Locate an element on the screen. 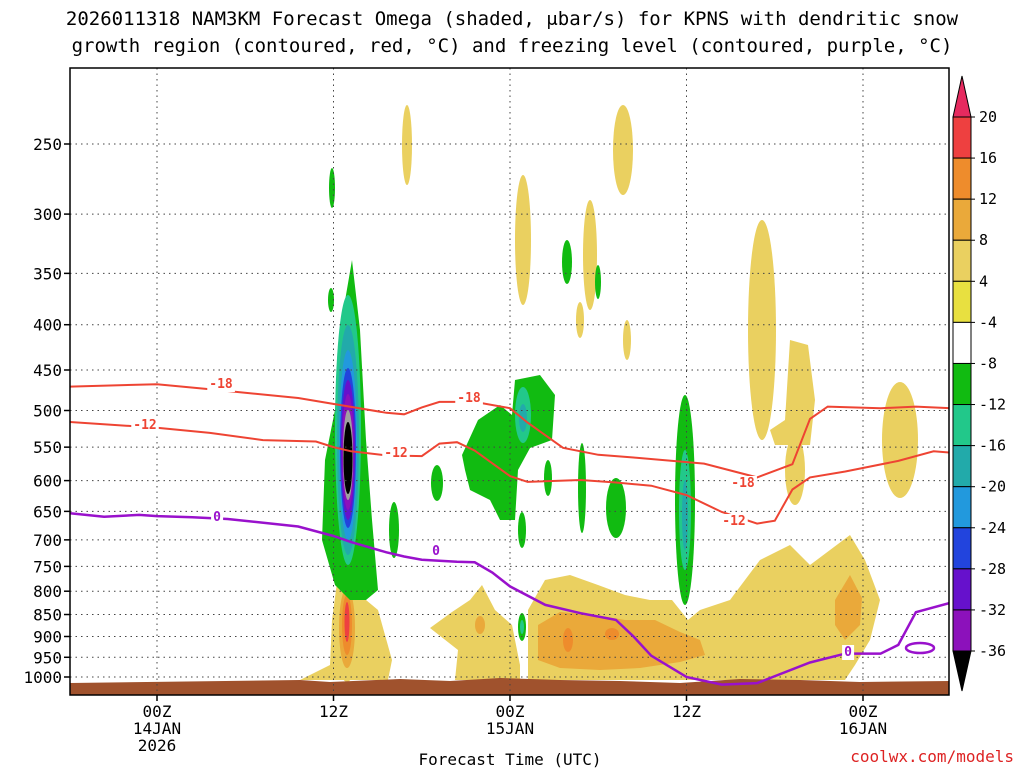  colorbar-label: -32 is located at coordinates (992, 610).